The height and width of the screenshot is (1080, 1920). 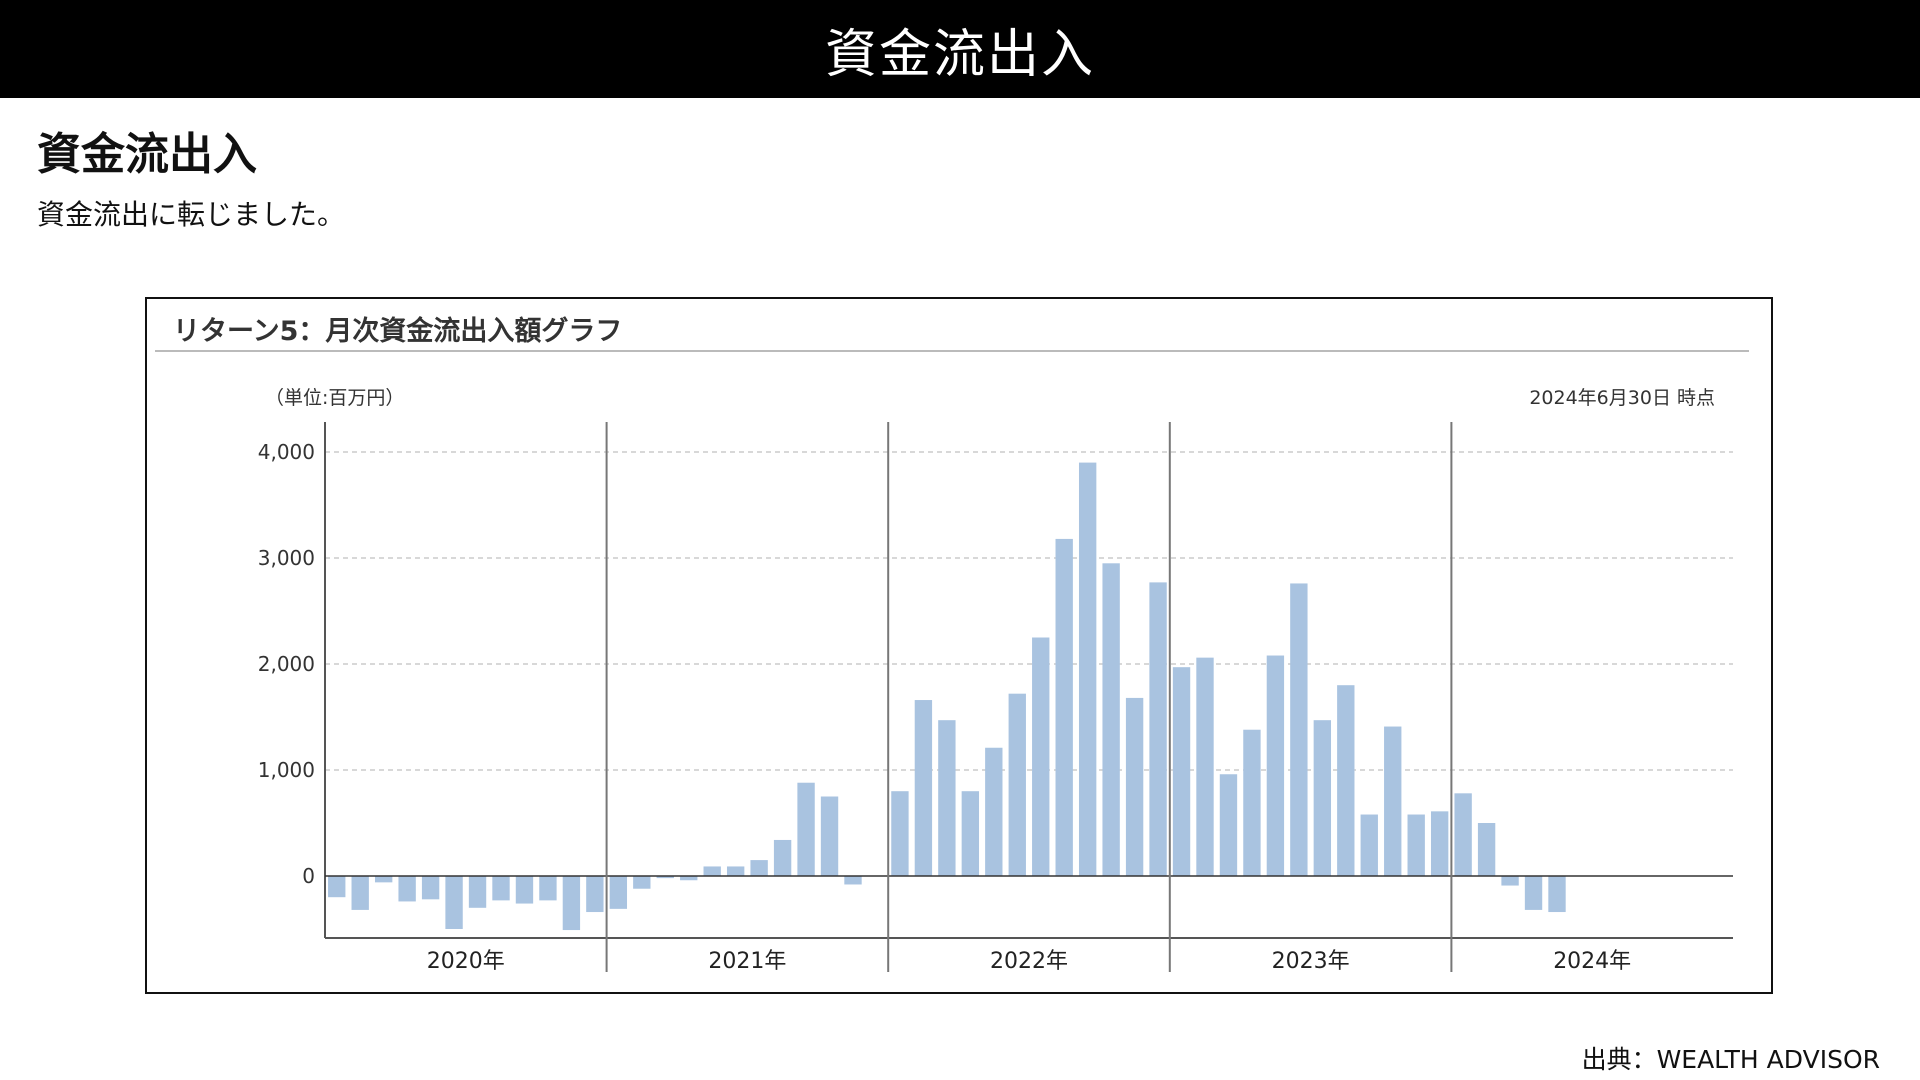 I want to click on x-tick-label: 2020年, so click(x=466, y=961).